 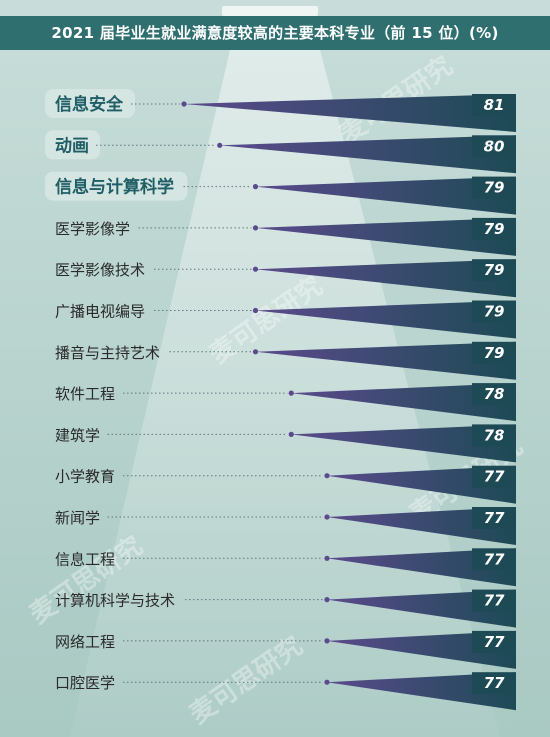 I want to click on category-label: 计算机科学与技术, so click(x=115, y=601).